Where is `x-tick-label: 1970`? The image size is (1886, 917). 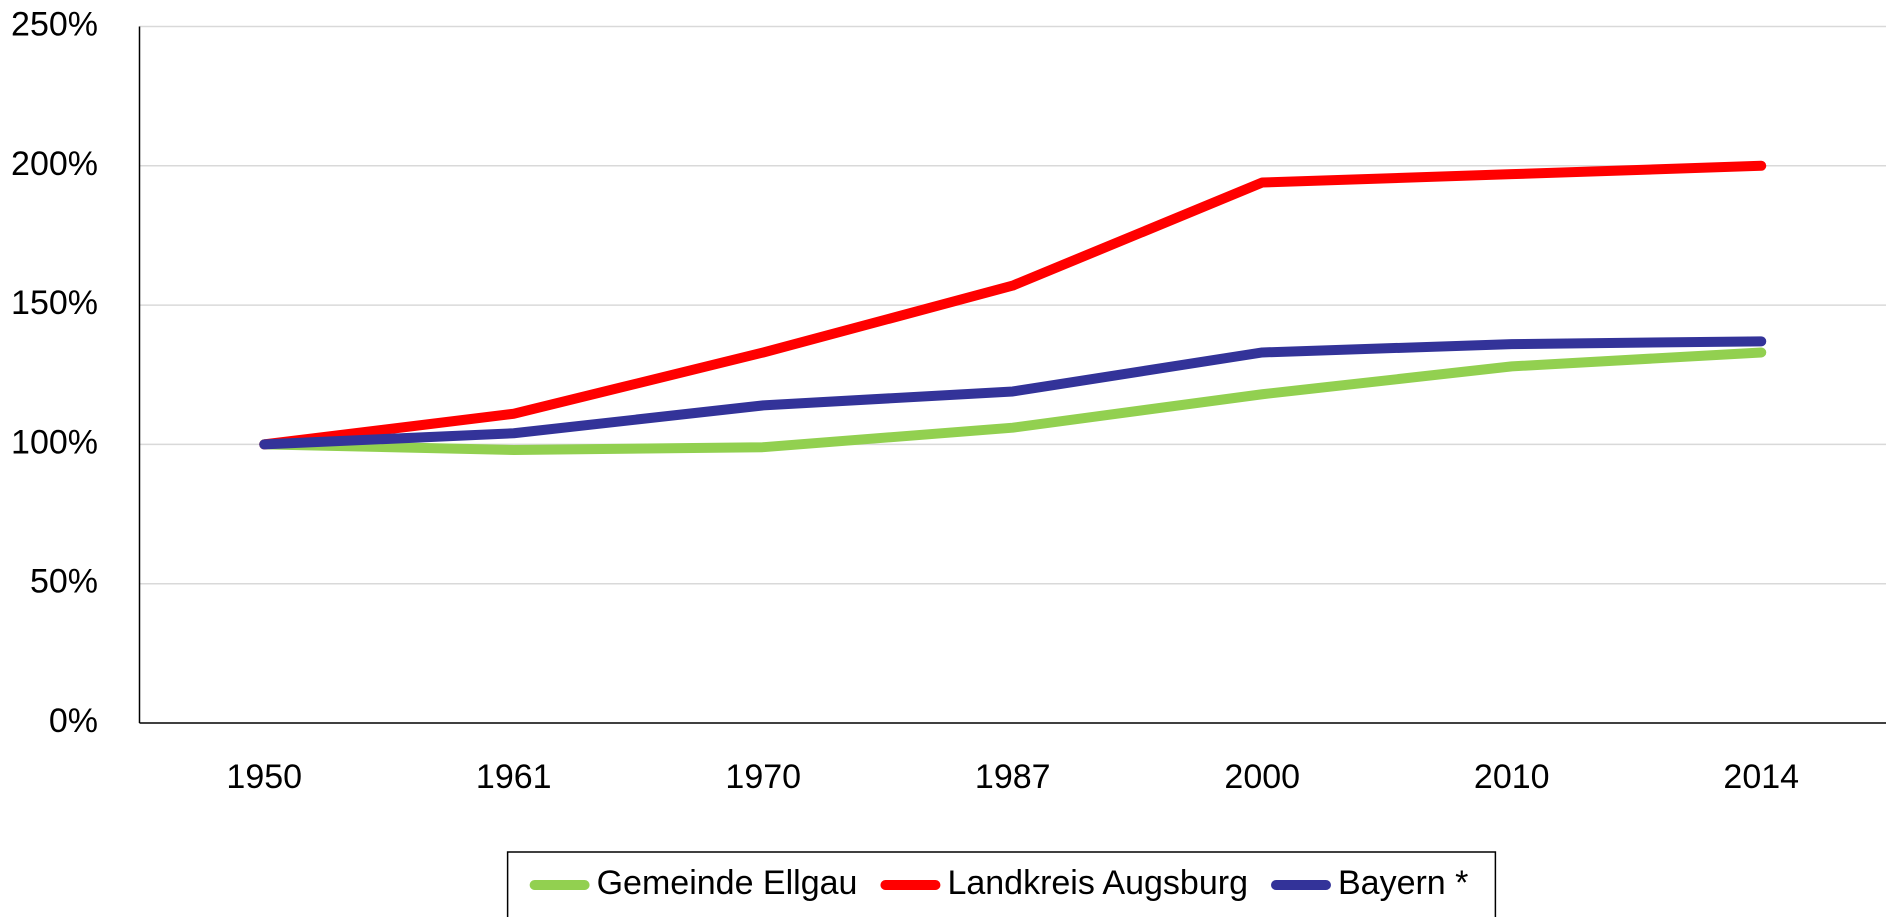
x-tick-label: 1970 is located at coordinates (763, 777).